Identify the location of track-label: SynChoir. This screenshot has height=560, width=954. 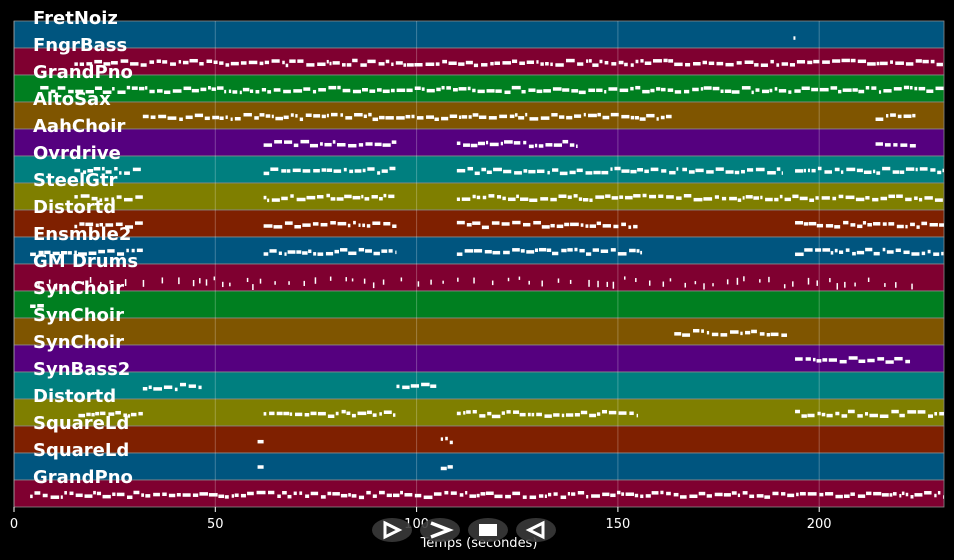
(78, 288).